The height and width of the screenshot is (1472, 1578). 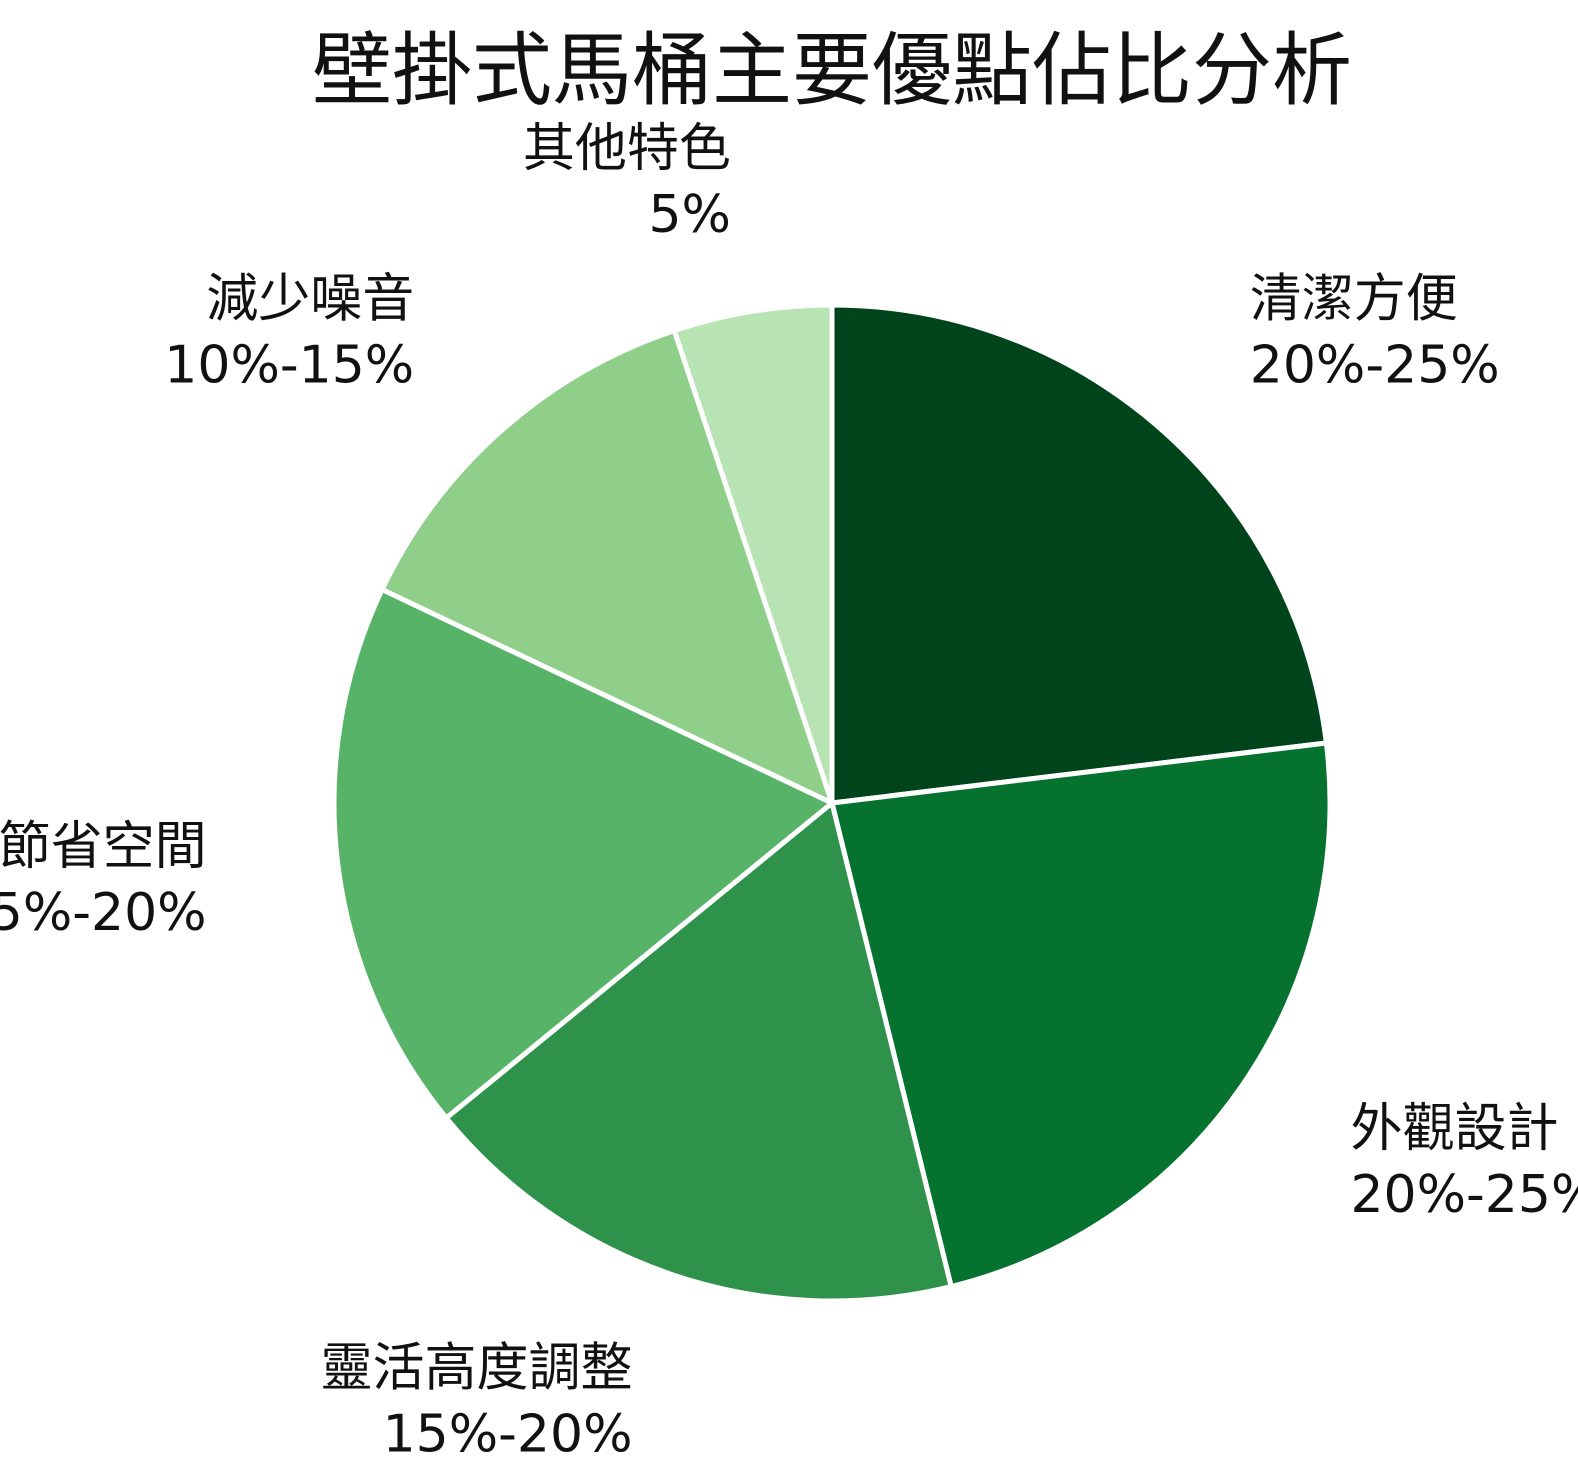 I want to click on slice-label-4: 節省空間, so click(x=103, y=847).